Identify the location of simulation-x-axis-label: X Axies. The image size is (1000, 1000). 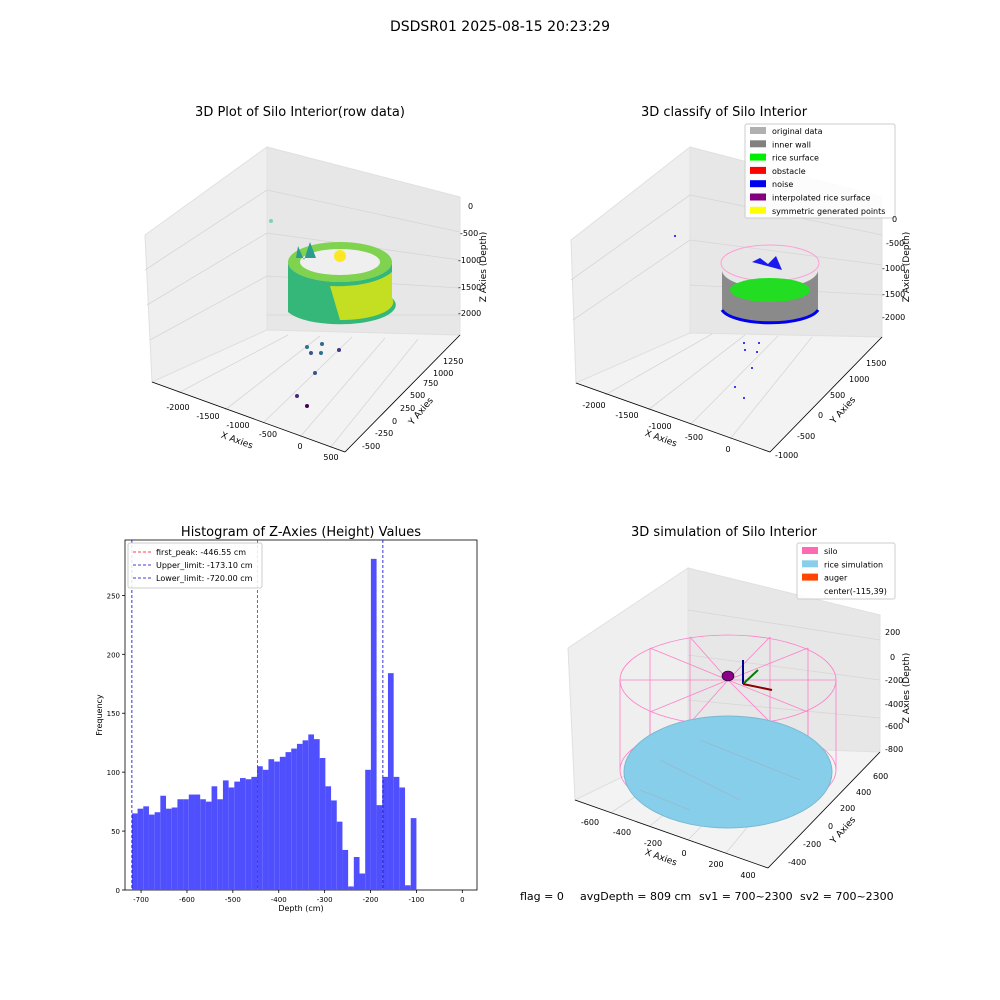
(660, 858).